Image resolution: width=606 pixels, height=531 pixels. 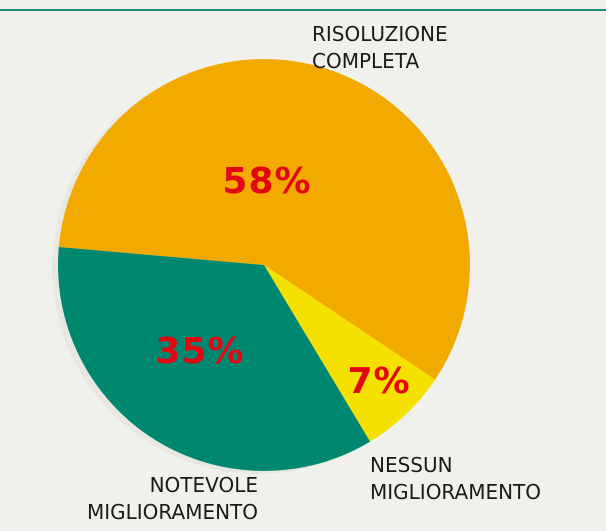 I want to click on value-label: 35%, so click(x=199, y=351).